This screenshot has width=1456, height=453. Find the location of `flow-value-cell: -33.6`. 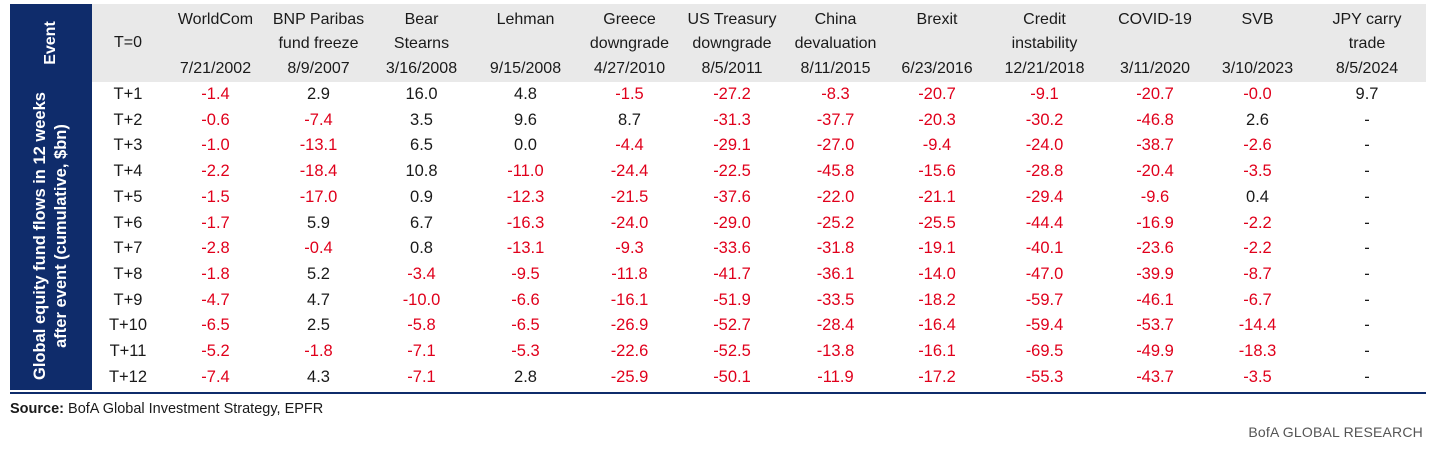

flow-value-cell: -33.6 is located at coordinates (732, 248).